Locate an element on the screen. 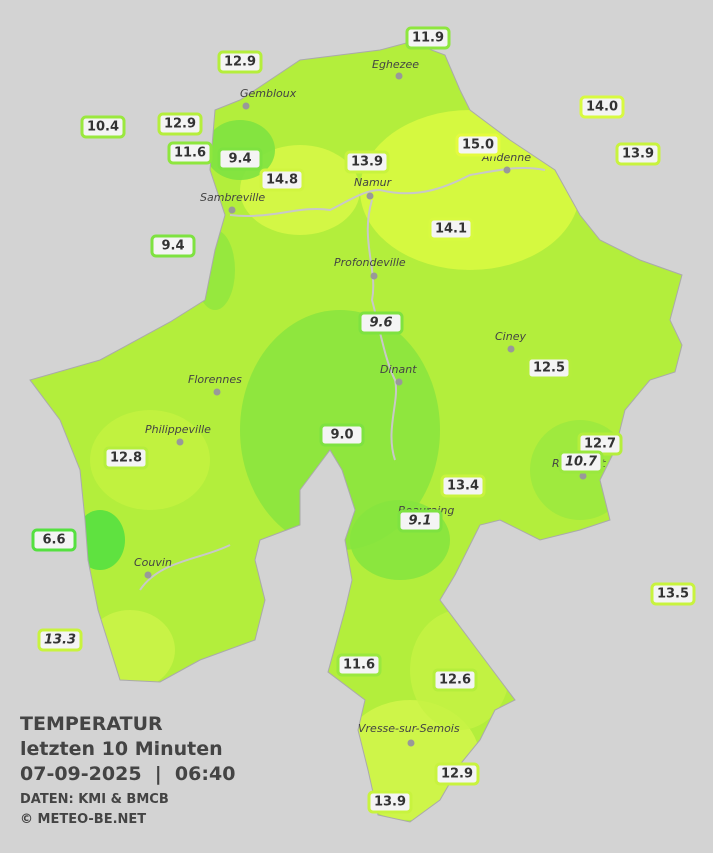 The height and width of the screenshot is (853, 713). station-value: 12.6 is located at coordinates (455, 680).